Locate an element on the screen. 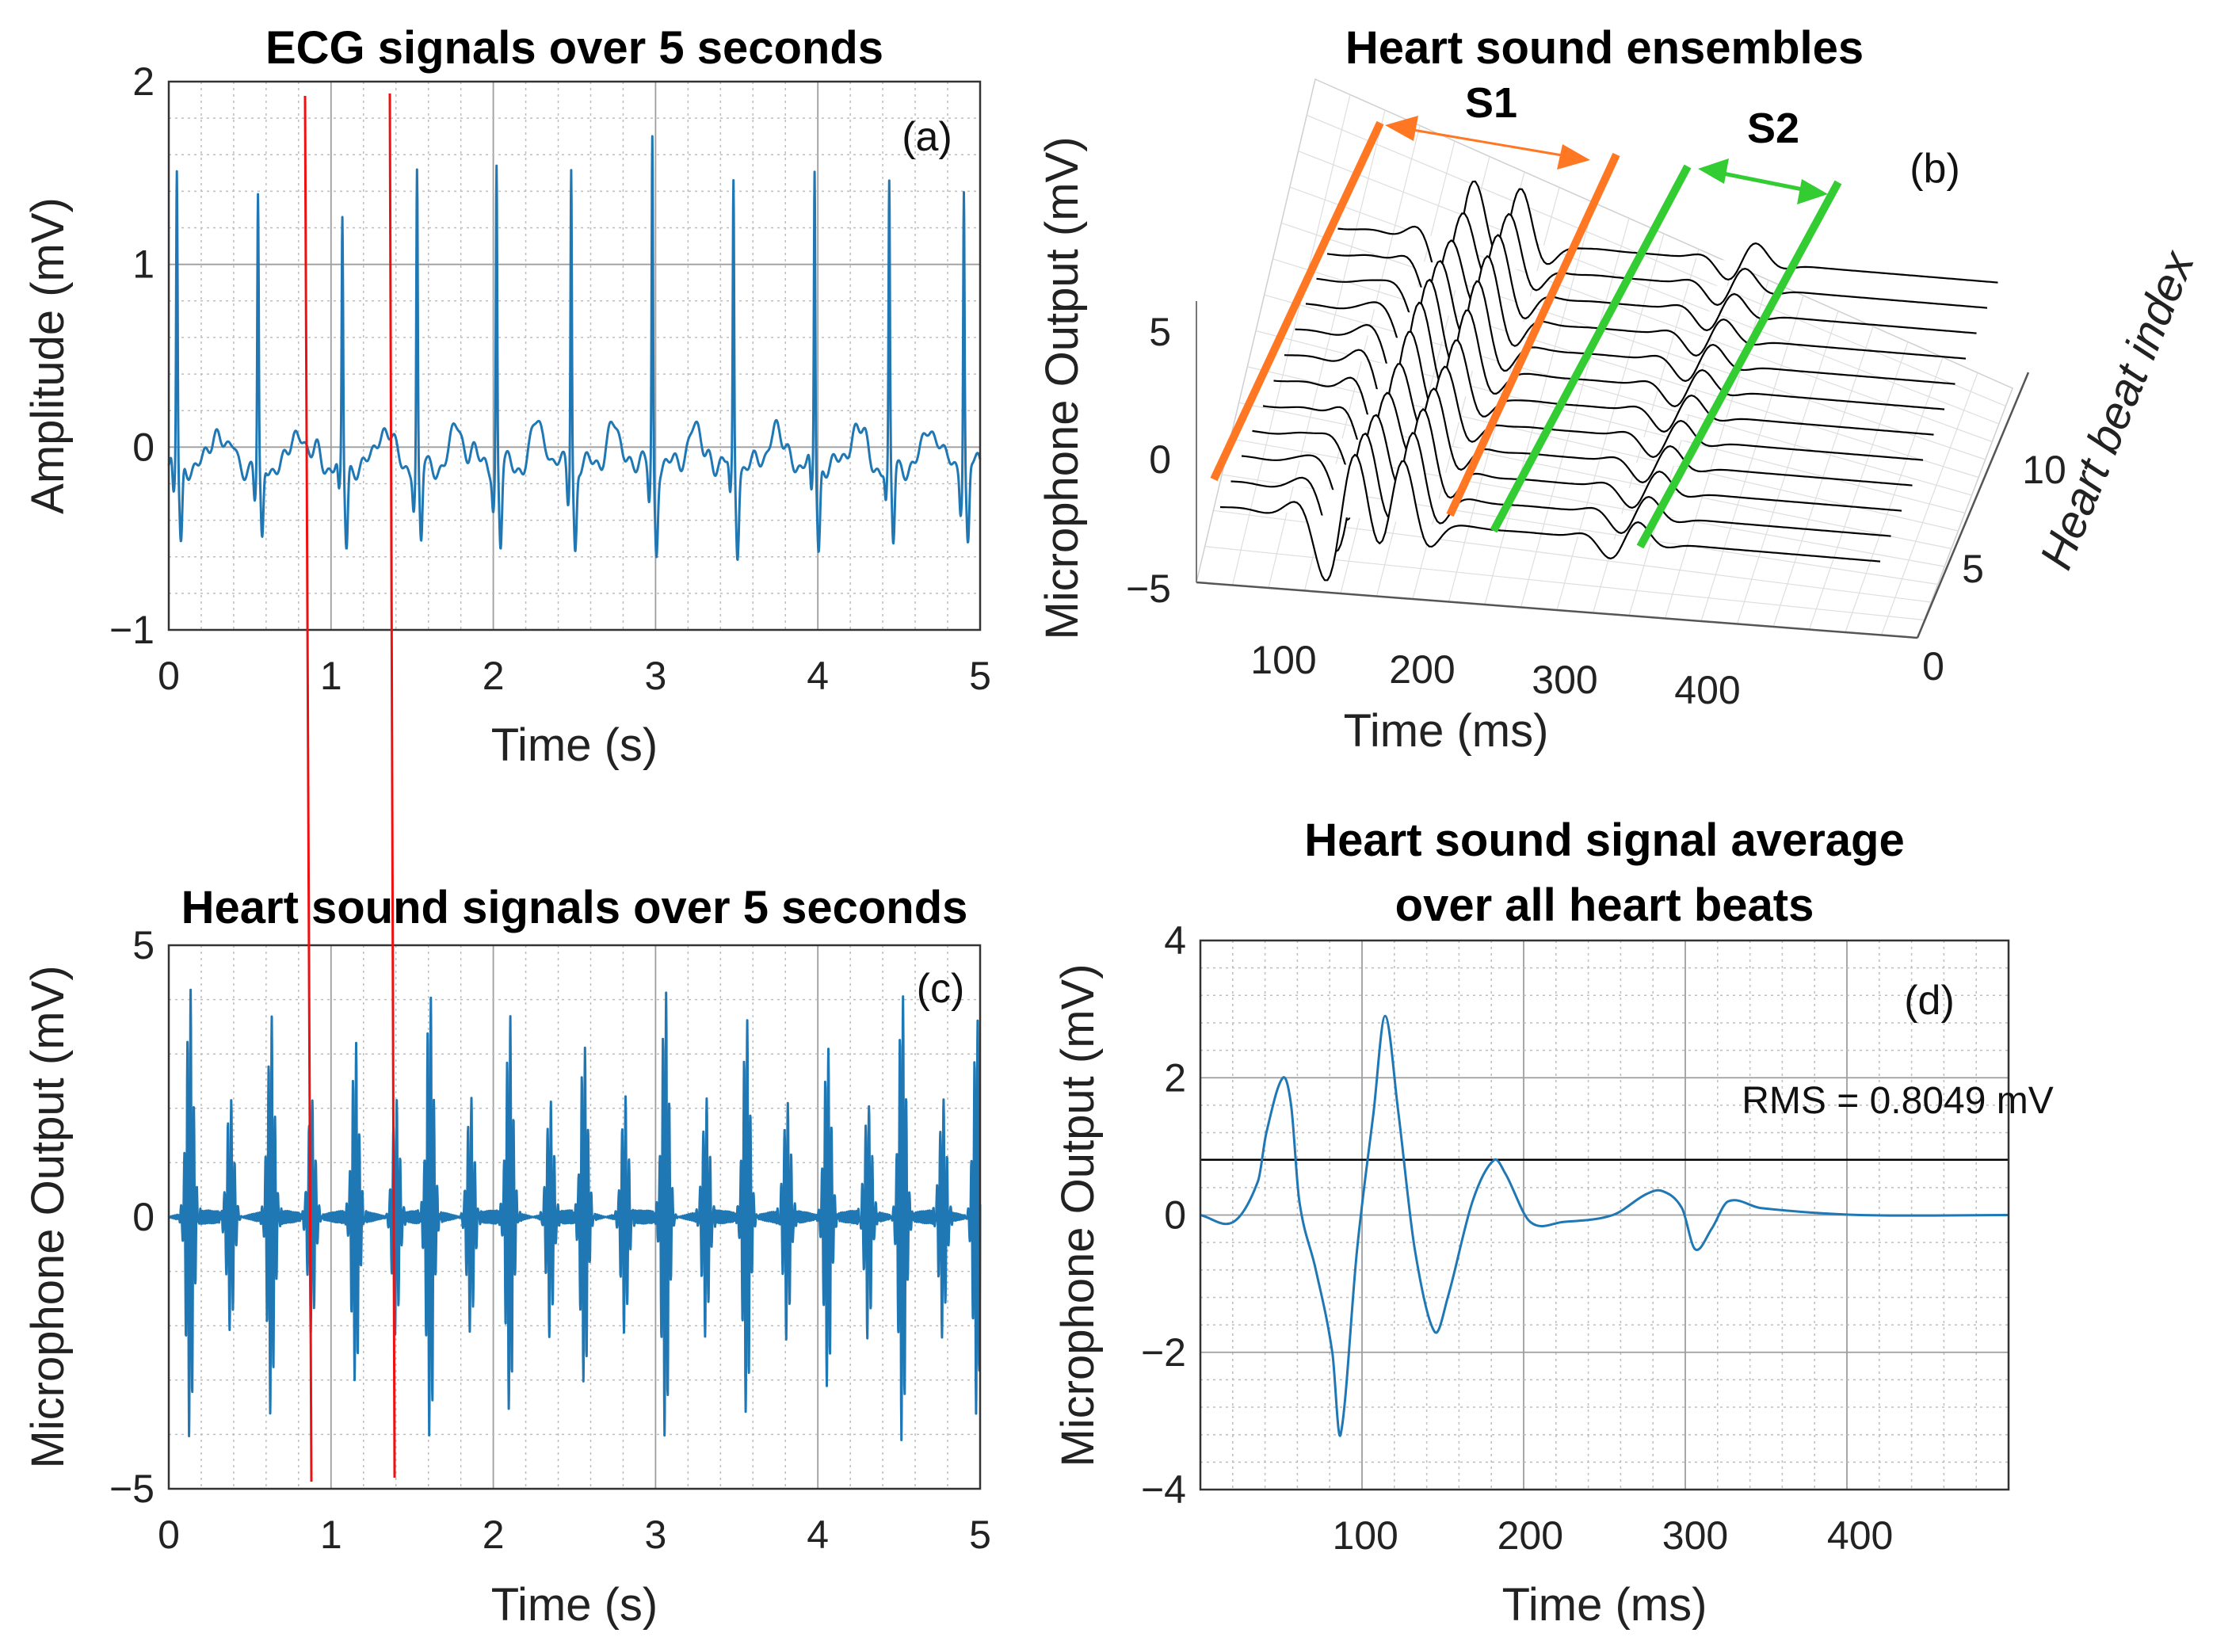 The width and height of the screenshot is (2232, 1652). b-xtick-100: 100 is located at coordinates (1283, 660).